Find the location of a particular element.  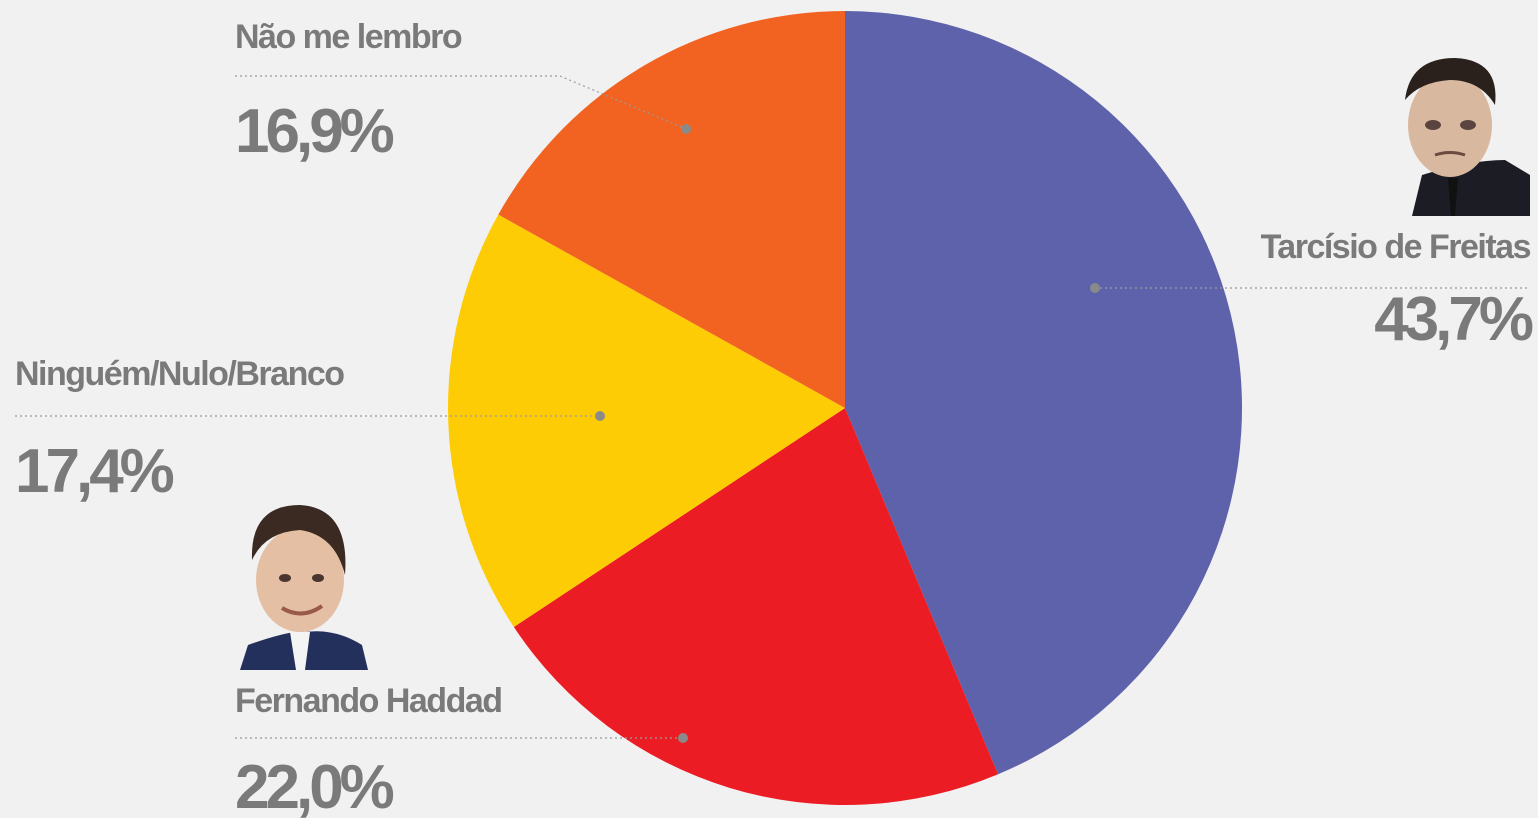

slice-name: Tarcísio de Freitas is located at coordinates (1396, 247).